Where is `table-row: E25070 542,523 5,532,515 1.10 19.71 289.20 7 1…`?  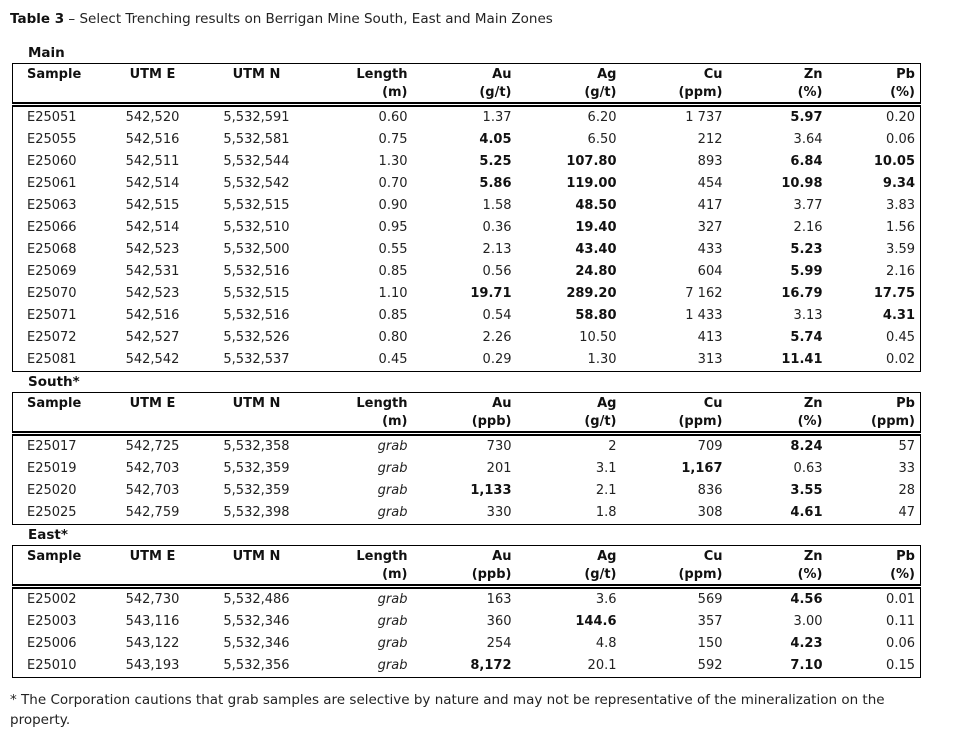 table-row: E25070 542,523 5,532,515 1.10 19.71 289.20 7 1… is located at coordinates (467, 294).